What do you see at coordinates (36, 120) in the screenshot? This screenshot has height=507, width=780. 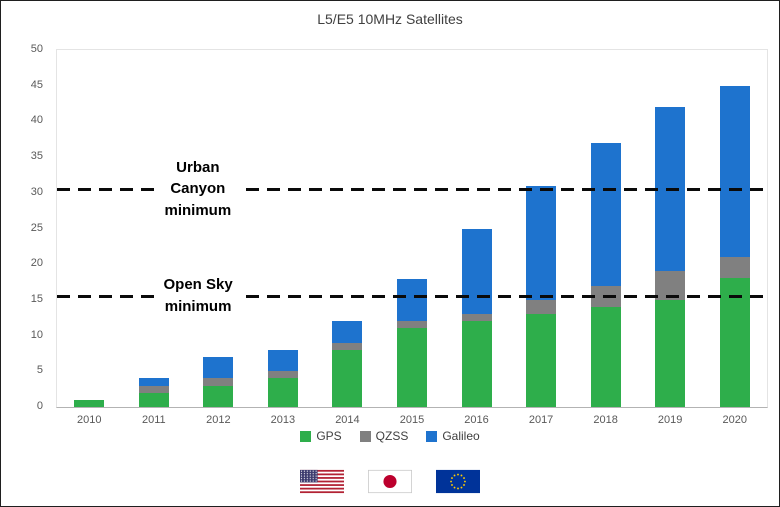 I see `y-tick-label: 40` at bounding box center [36, 120].